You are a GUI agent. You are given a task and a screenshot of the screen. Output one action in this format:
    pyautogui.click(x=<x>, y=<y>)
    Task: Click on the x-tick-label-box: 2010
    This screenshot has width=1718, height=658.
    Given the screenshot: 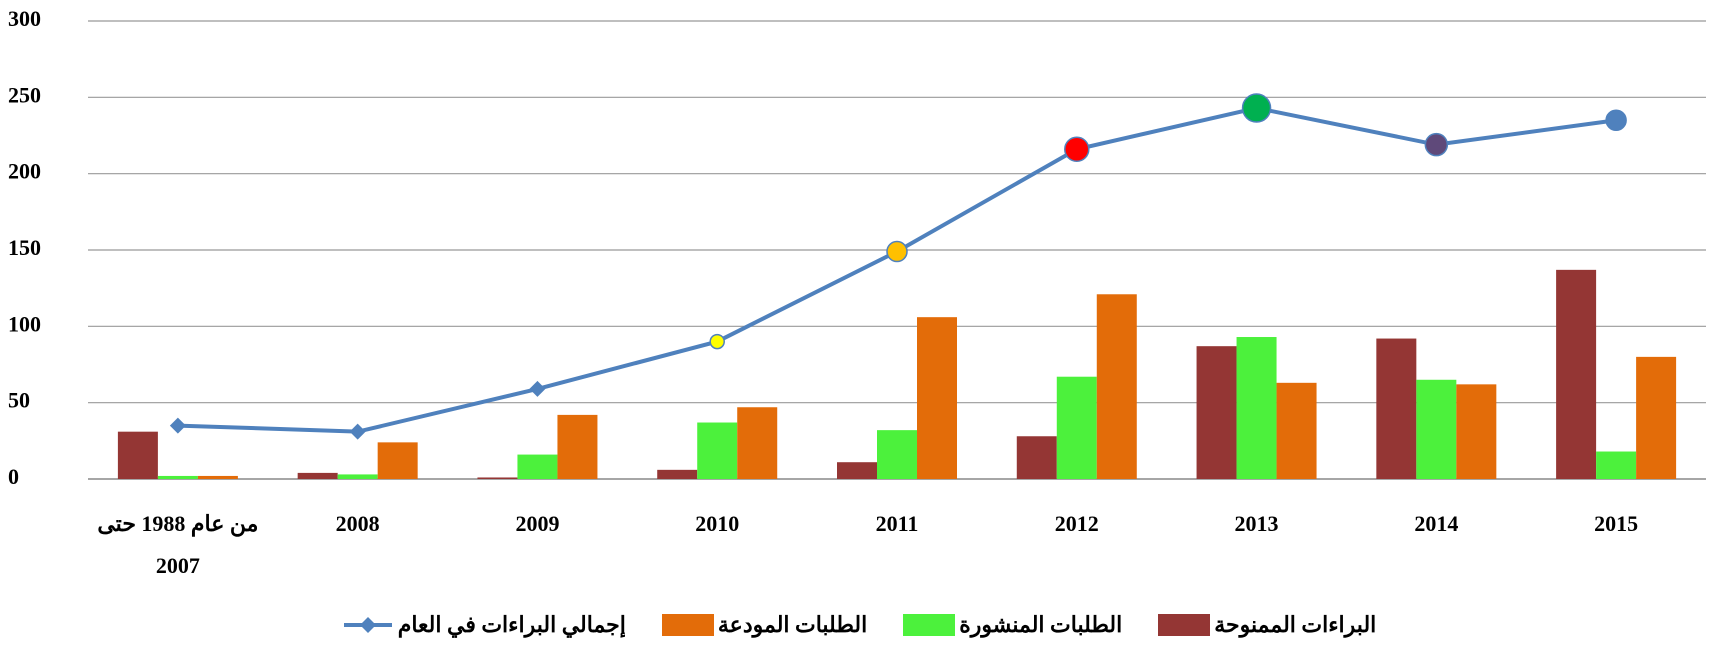 What is the action you would take?
    pyautogui.click(x=717, y=523)
    